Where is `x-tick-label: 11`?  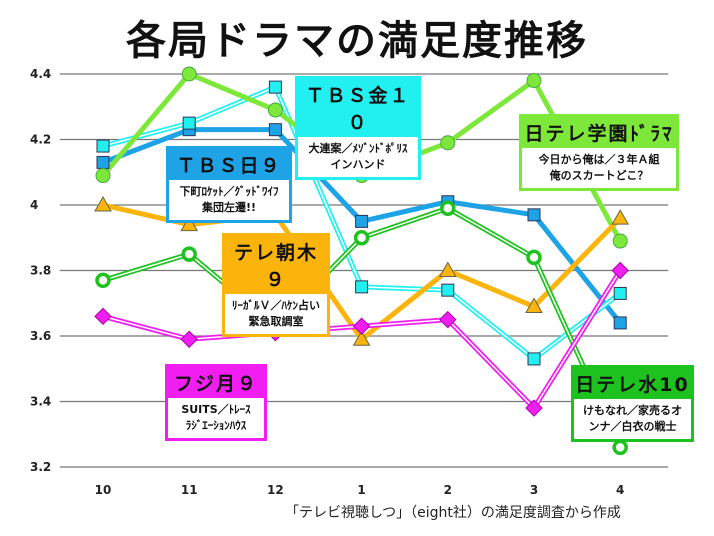 x-tick-label: 11 is located at coordinates (189, 490).